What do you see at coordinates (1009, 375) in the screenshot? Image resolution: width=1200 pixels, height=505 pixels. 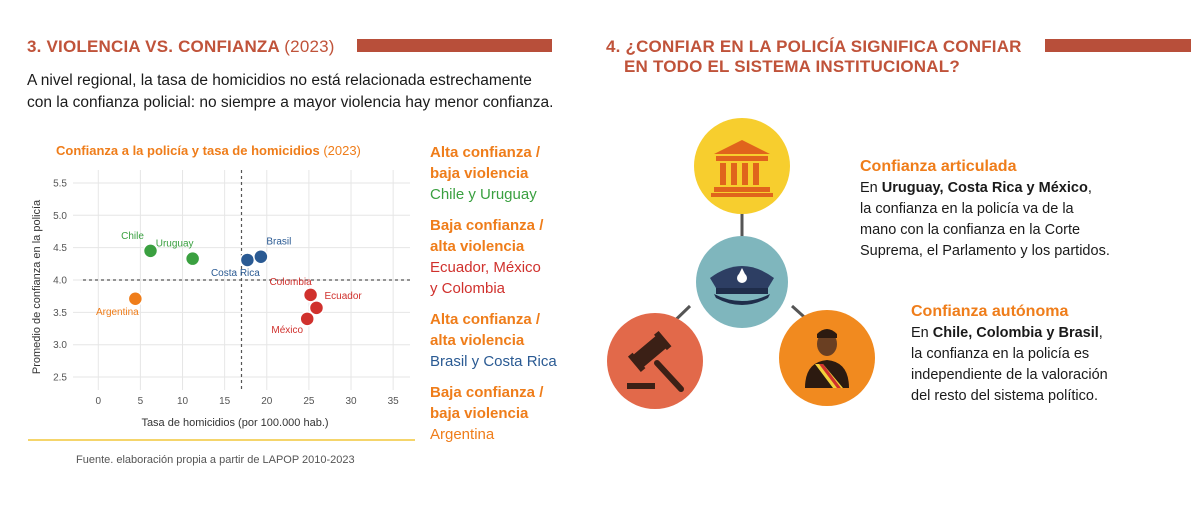 I see `autonoma-line-3: independiente de la valoración` at bounding box center [1009, 375].